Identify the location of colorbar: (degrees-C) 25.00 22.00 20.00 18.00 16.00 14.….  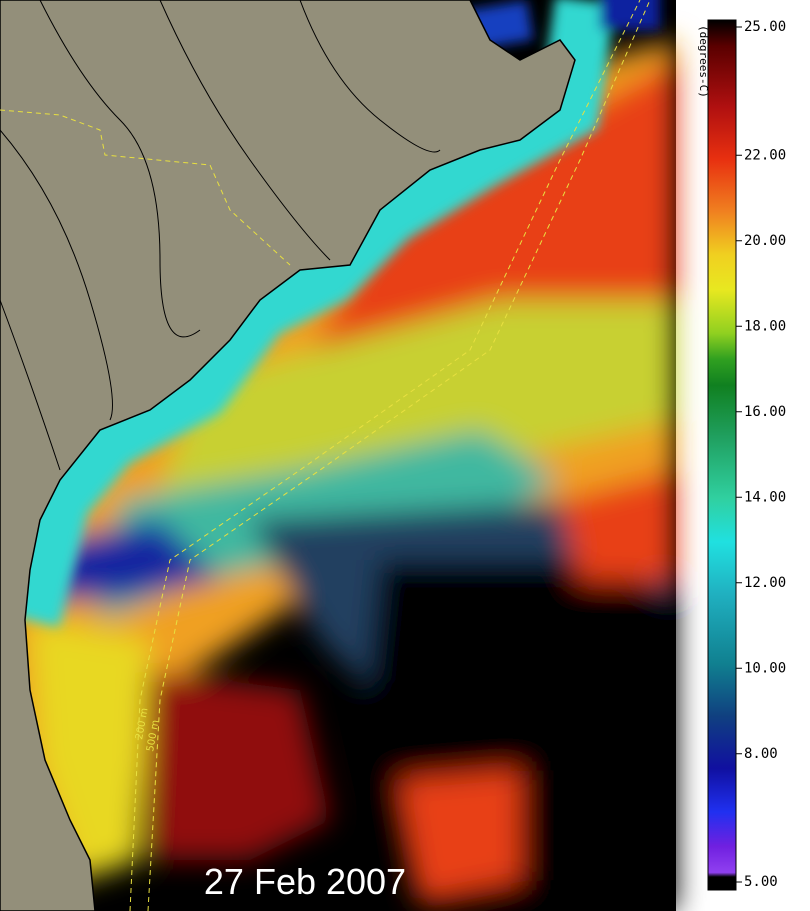
(741, 455).